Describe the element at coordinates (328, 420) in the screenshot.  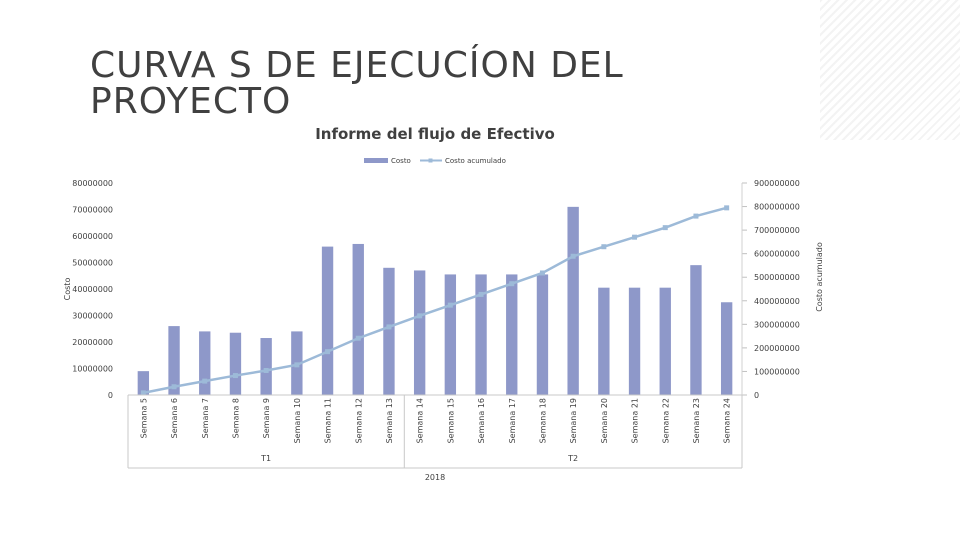
I see `x-tick-label: Semana 11` at that location.